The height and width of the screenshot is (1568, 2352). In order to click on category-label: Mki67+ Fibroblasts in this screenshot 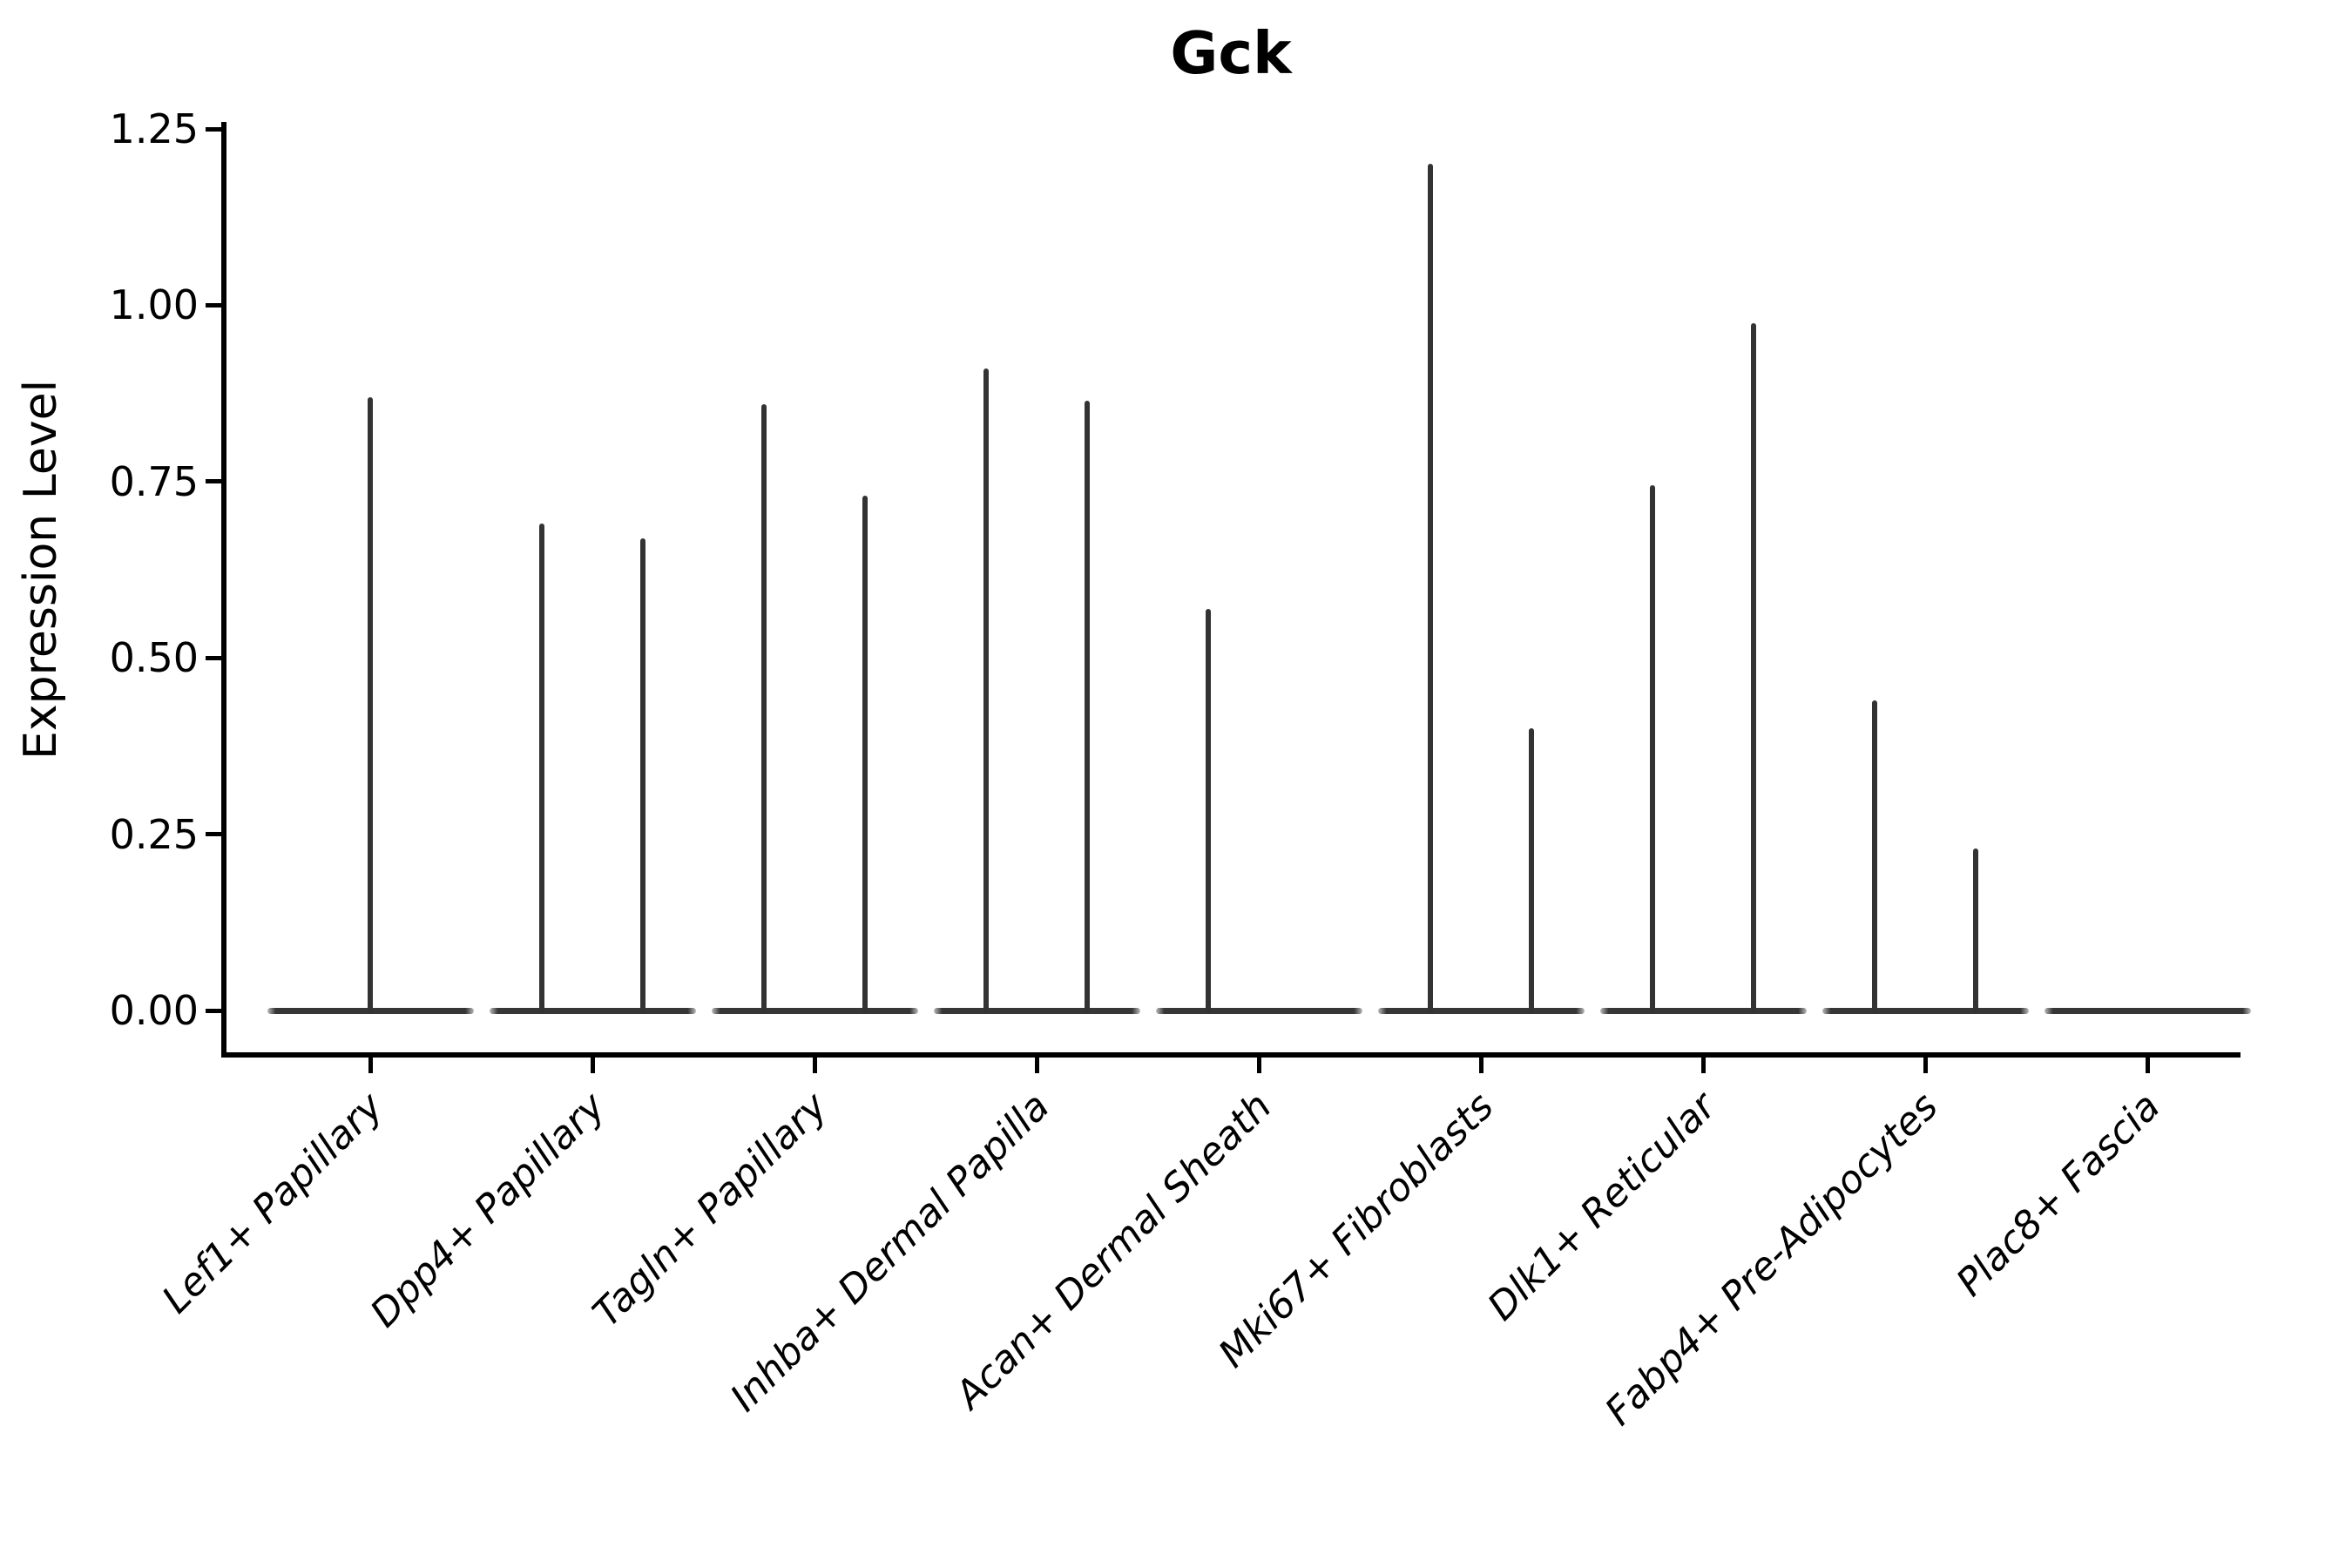, I will do `click(1356, 1230)`.